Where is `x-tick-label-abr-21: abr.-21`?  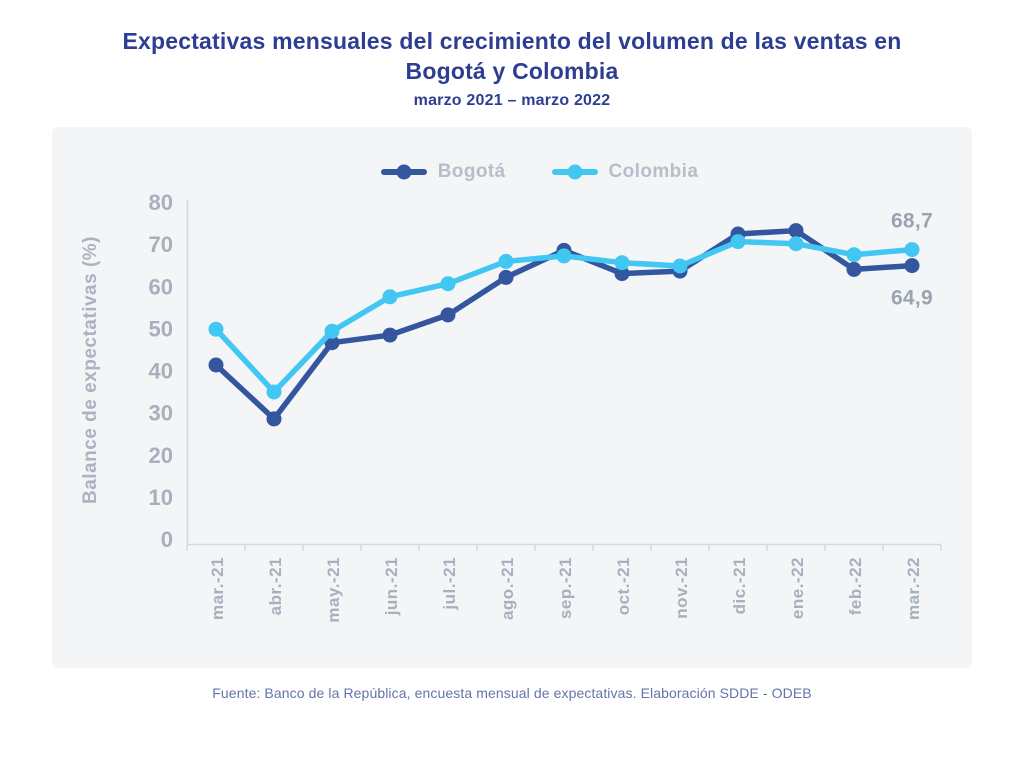 x-tick-label-abr-21: abr.-21 is located at coordinates (275, 586).